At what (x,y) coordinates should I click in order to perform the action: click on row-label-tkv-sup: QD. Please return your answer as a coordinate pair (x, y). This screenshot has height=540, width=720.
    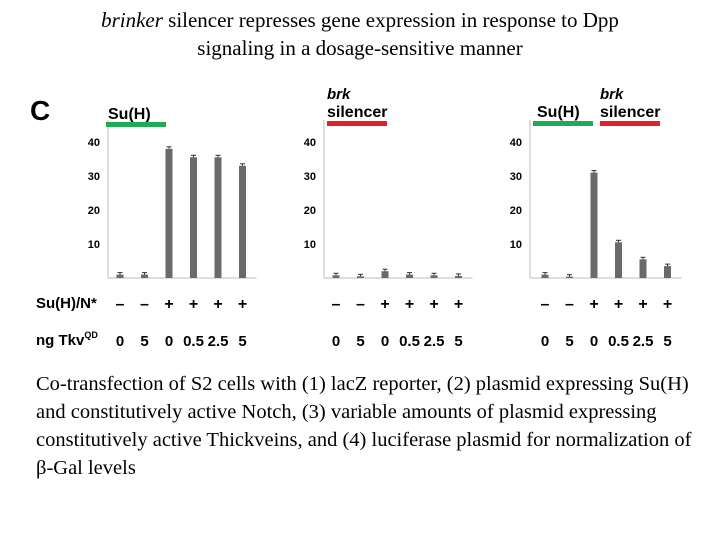
    Looking at the image, I should click on (91, 335).